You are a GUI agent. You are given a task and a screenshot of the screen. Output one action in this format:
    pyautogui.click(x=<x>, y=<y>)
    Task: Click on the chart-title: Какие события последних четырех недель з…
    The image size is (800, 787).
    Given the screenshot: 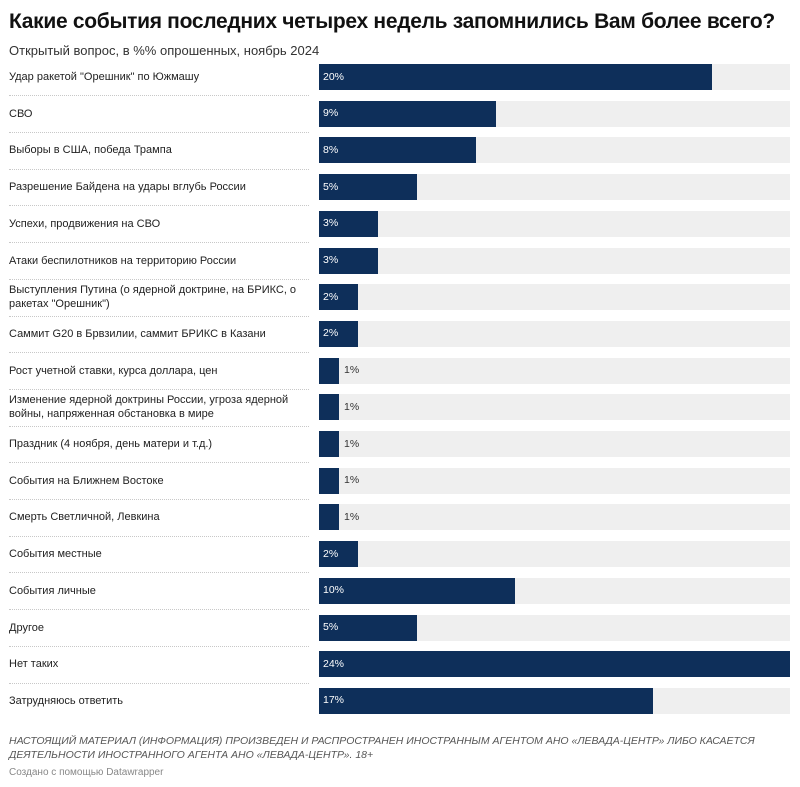 What is the action you would take?
    pyautogui.click(x=392, y=21)
    